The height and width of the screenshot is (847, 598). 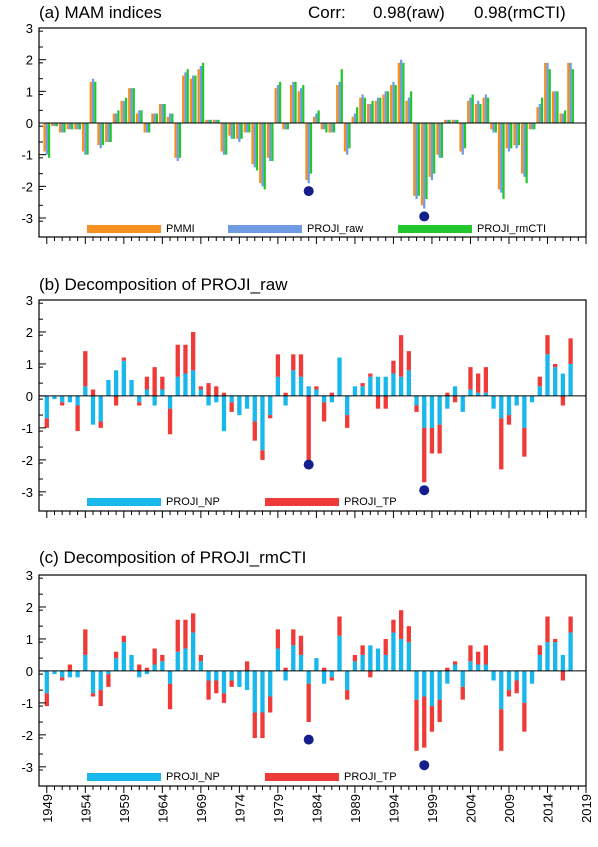 I want to click on panel-a-title: (a) MAM indices, so click(x=100, y=12).